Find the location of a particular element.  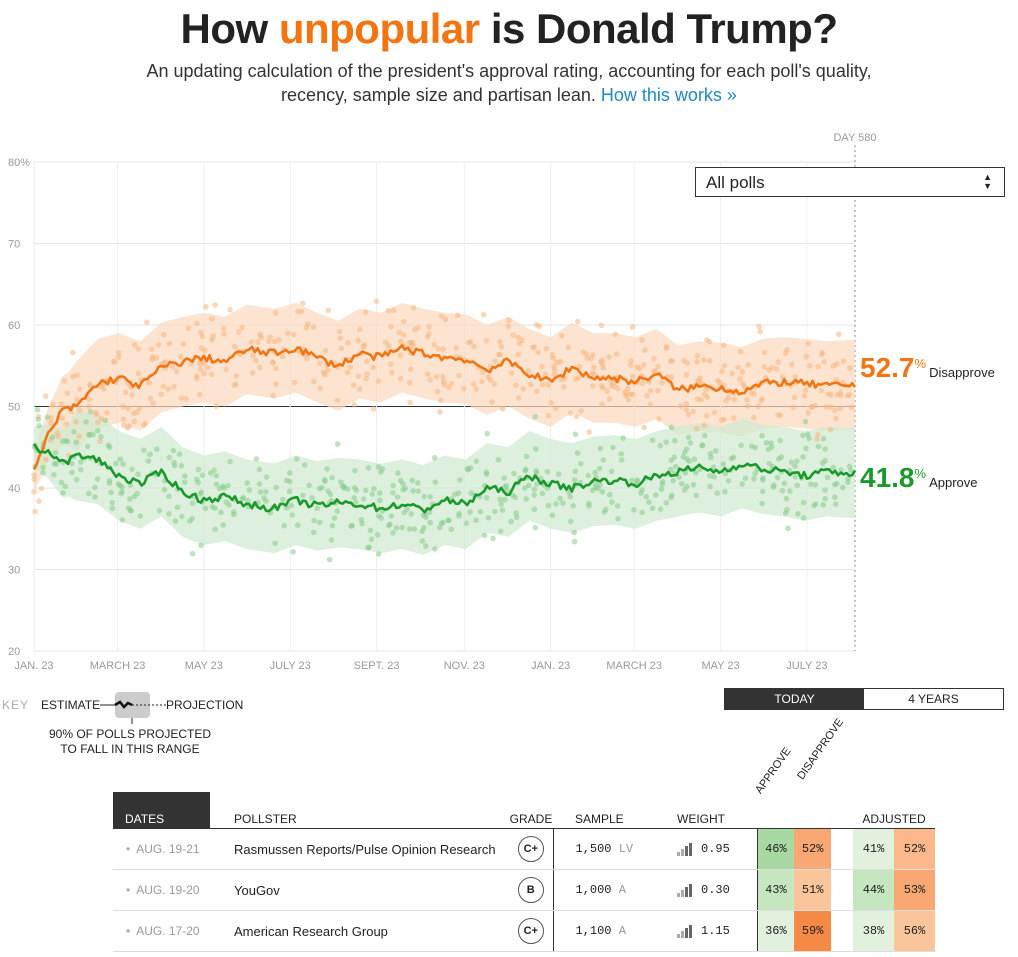

approve-label: Approve is located at coordinates (953, 482).